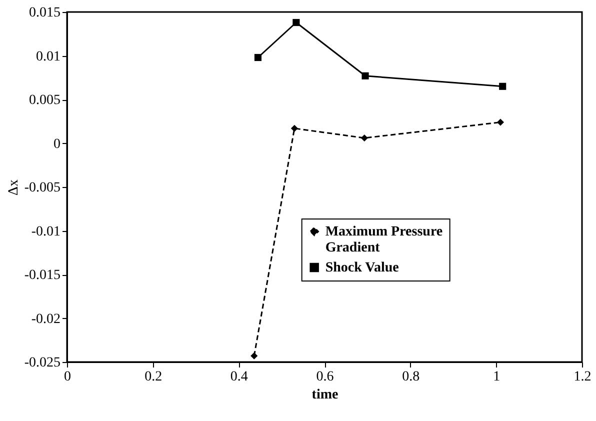  I want to click on y-tick-label: -0.005, so click(42, 188).